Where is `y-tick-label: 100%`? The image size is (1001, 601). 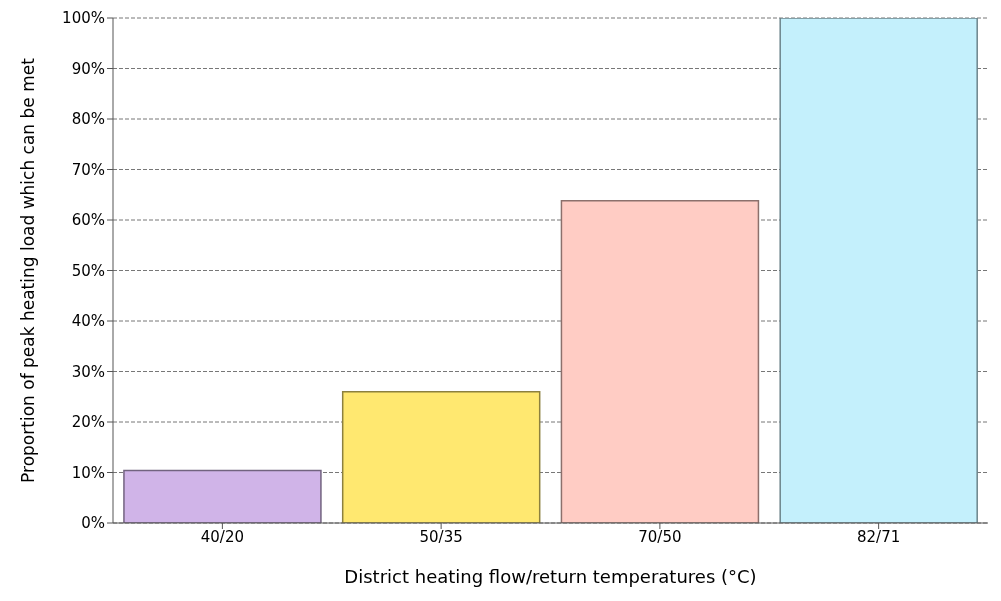 y-tick-label: 100% is located at coordinates (83, 18).